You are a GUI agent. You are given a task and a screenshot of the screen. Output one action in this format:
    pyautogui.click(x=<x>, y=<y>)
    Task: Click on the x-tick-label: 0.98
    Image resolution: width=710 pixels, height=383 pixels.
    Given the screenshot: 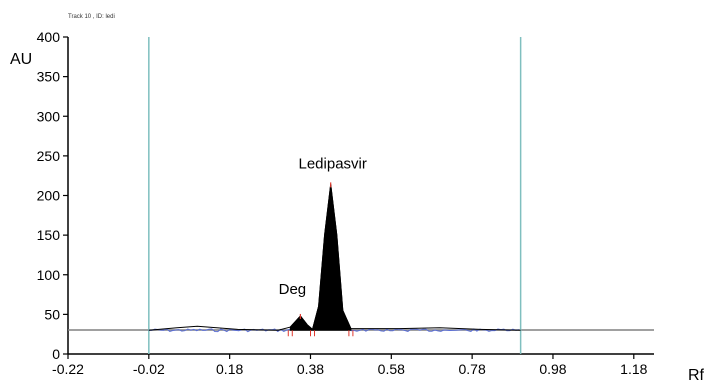 What is the action you would take?
    pyautogui.click(x=552, y=369)
    